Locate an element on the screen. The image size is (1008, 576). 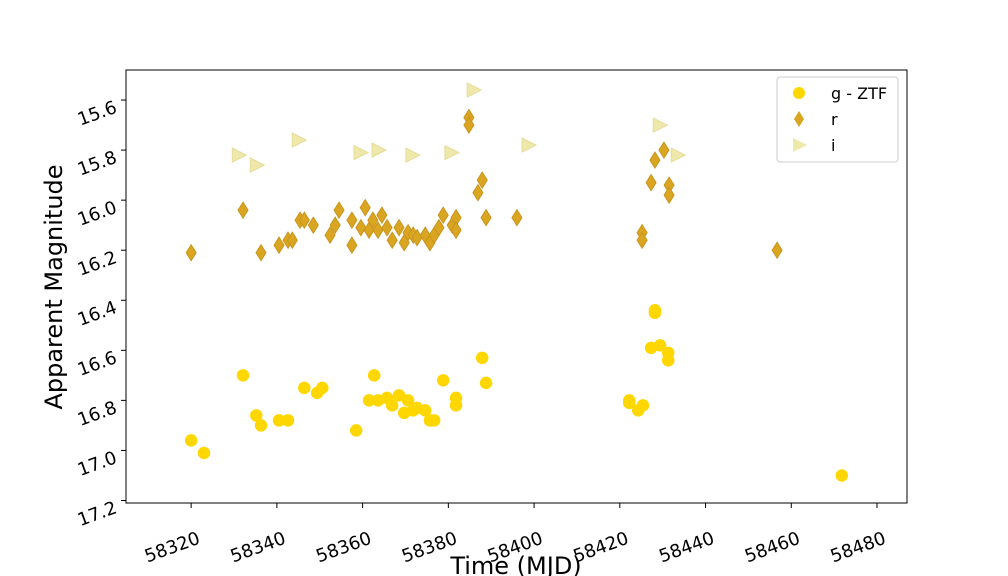
y-tick-label: 16.0 is located at coordinates (97, 213).